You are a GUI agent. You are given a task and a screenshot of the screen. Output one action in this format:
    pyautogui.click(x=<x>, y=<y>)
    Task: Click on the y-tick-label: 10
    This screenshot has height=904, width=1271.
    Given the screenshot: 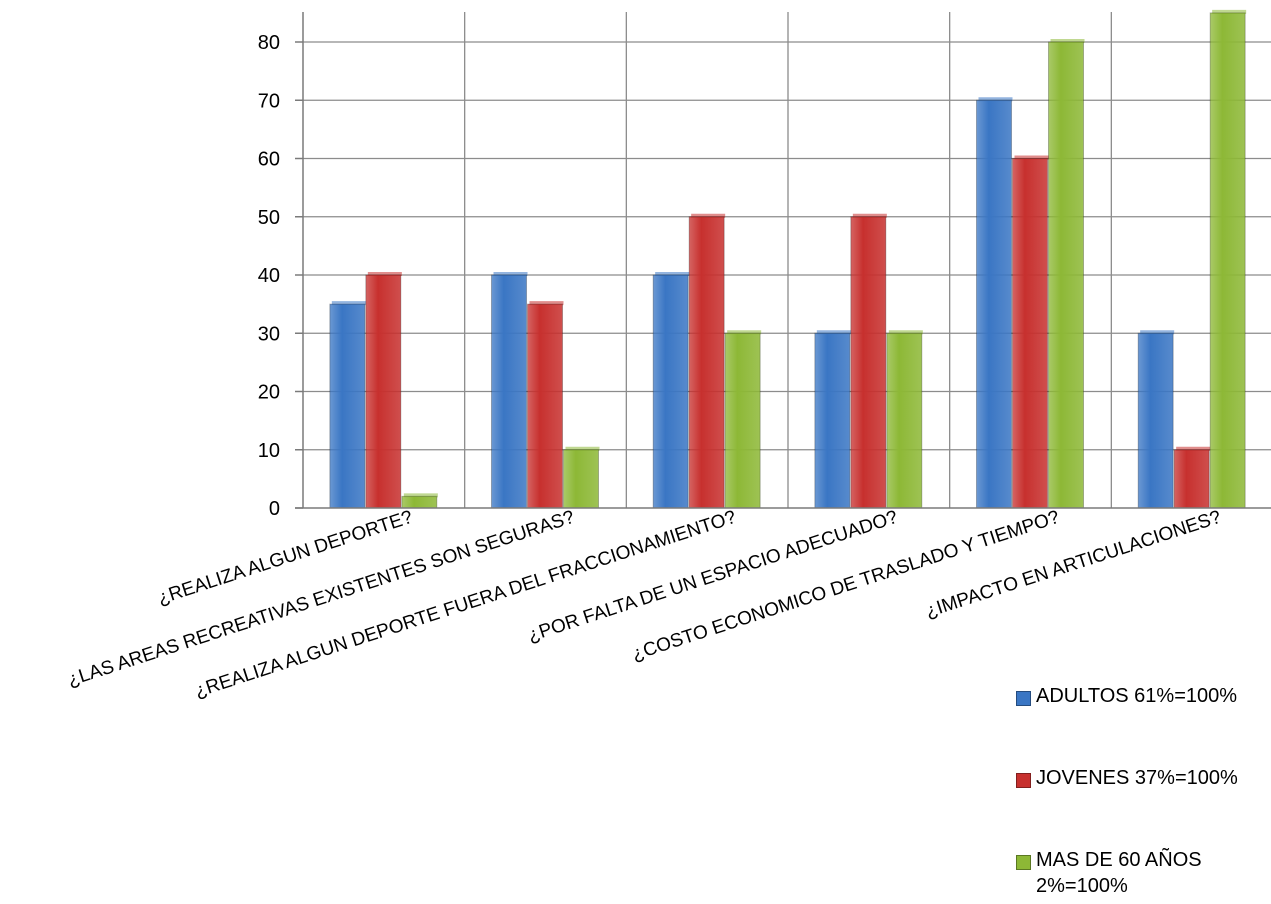 What is the action you would take?
    pyautogui.click(x=269, y=451)
    